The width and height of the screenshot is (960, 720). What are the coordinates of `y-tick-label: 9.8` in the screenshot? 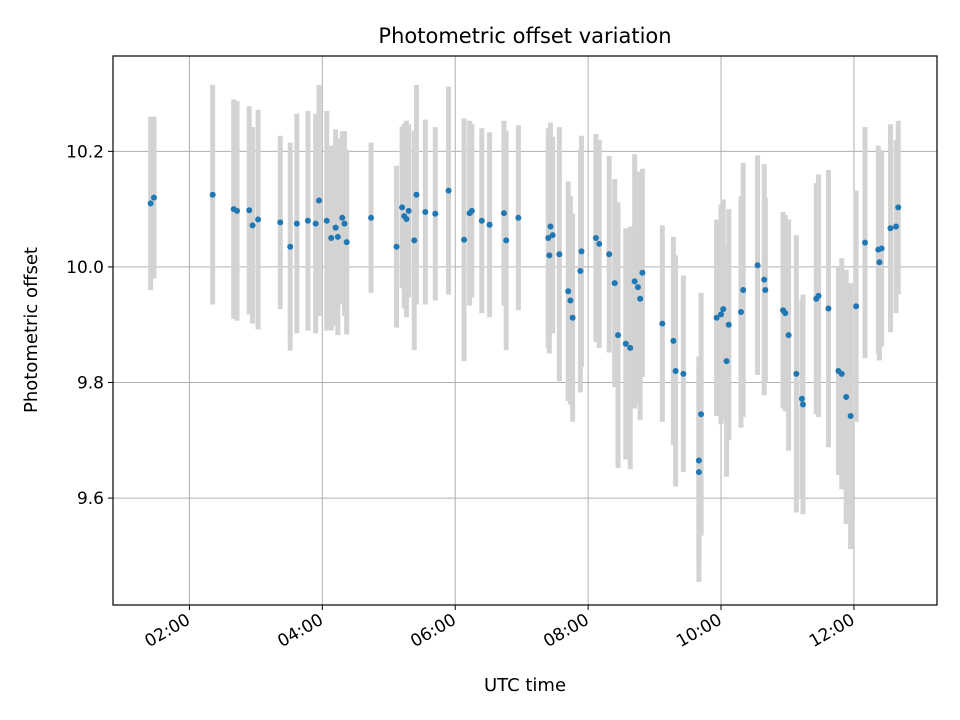 It's located at (90, 384).